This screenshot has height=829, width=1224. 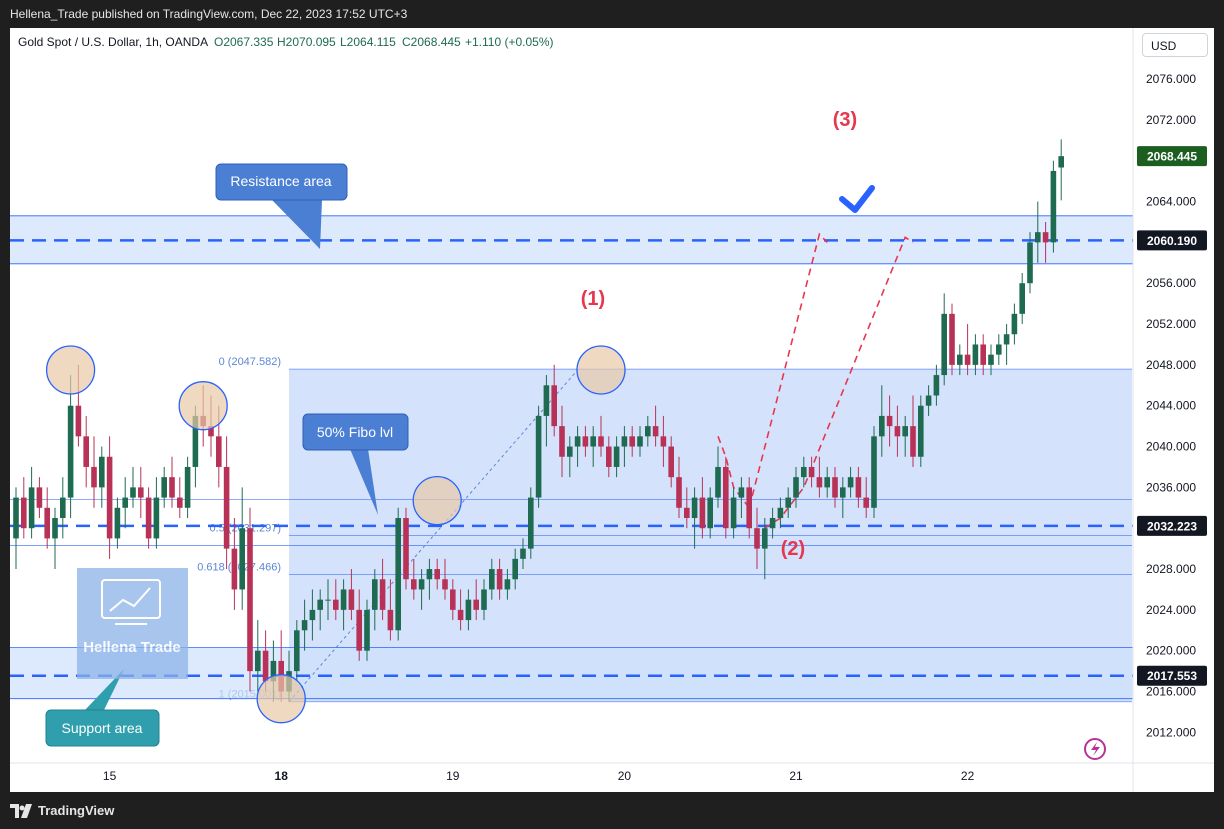 I want to click on price-tag-label: 2017.553, so click(x=1172, y=676).